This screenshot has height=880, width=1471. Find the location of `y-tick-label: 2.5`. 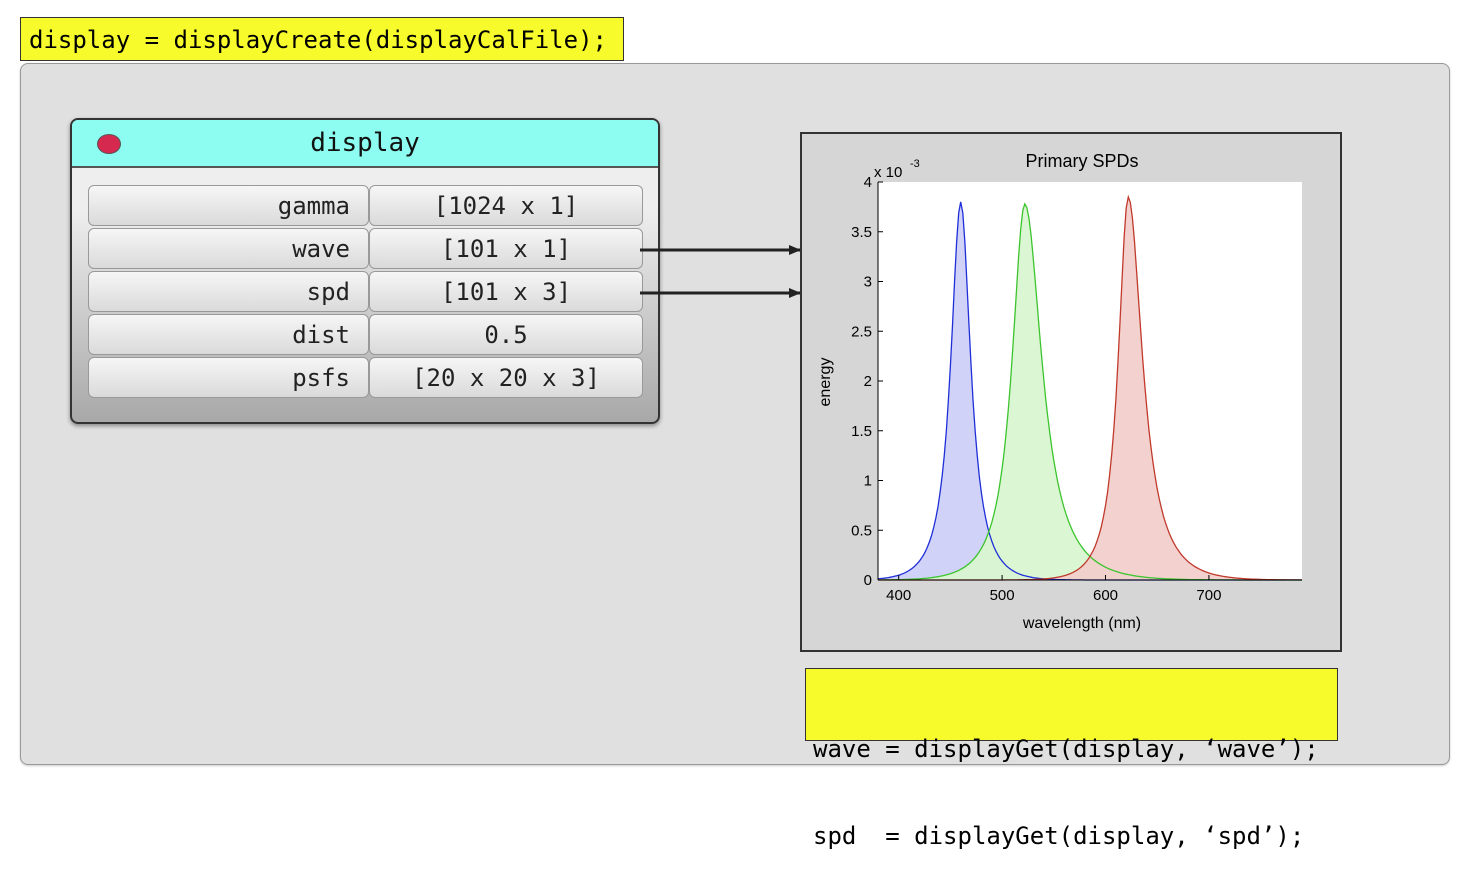

y-tick-label: 2.5 is located at coordinates (861, 331).